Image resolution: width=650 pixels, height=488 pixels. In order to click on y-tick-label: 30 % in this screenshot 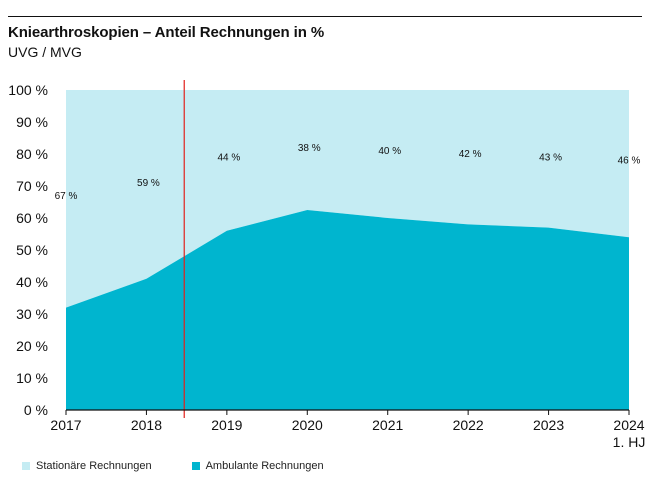, I will do `click(32, 314)`.